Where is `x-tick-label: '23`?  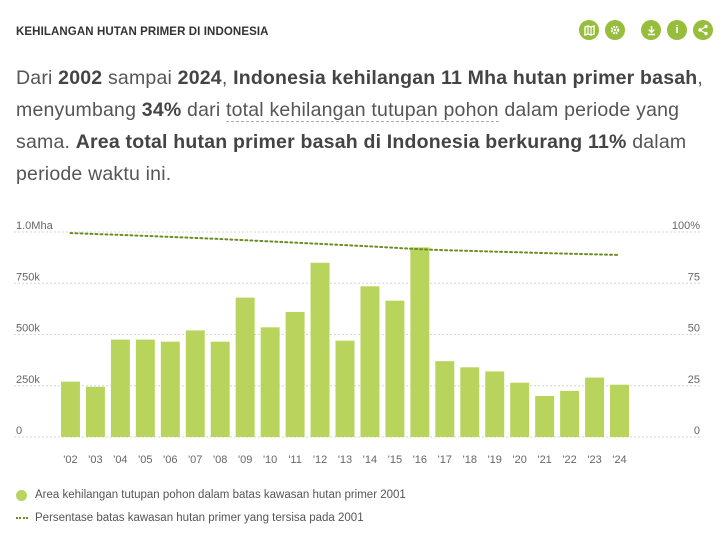 x-tick-label: '23 is located at coordinates (594, 460).